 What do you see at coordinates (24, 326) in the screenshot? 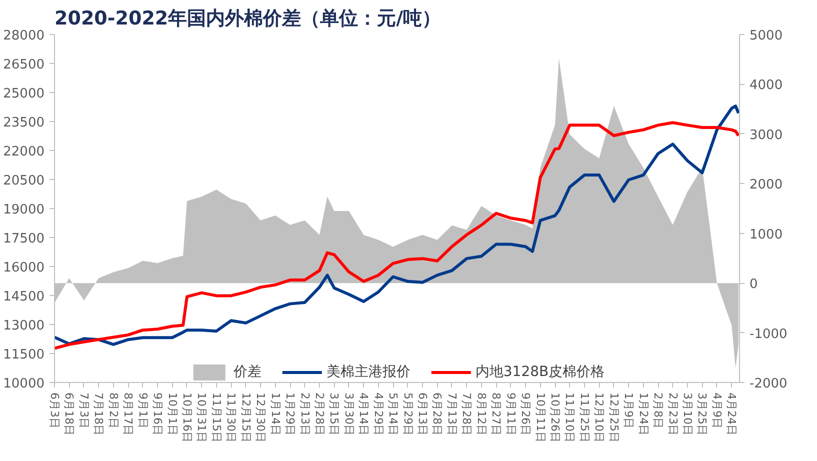
I see `y-tick-label: 13000` at bounding box center [24, 326].